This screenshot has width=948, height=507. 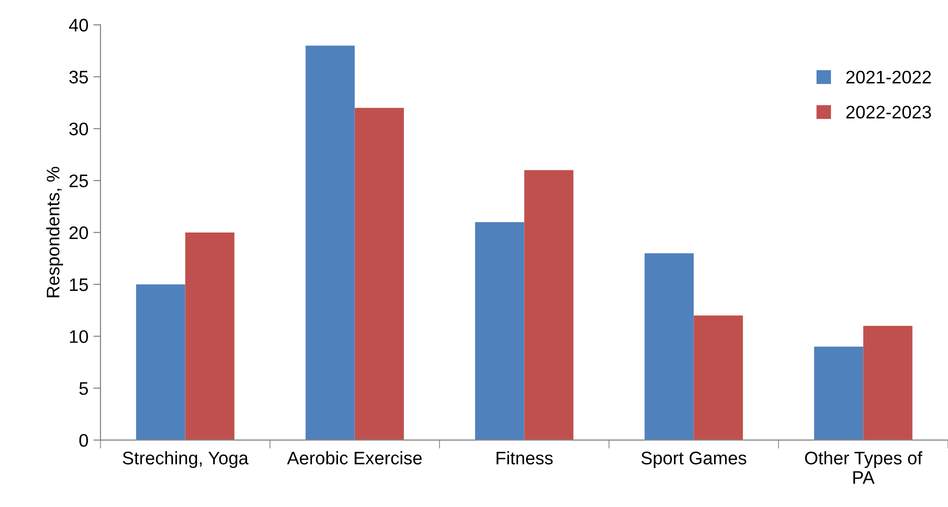 I want to click on legend-label: 2022-2023, so click(x=888, y=112).